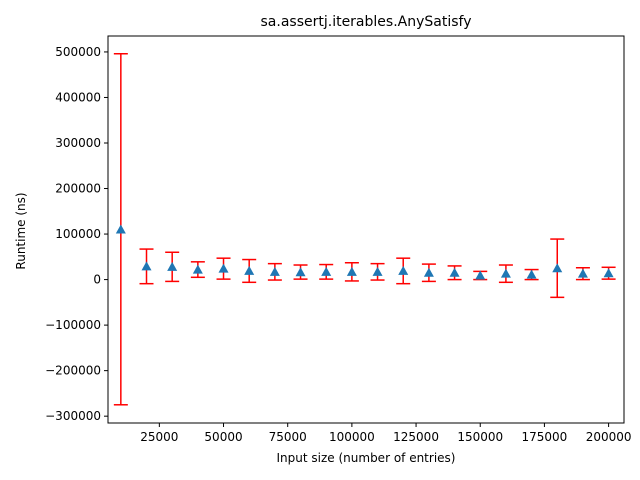 Image resolution: width=640 pixels, height=480 pixels. Describe the element at coordinates (159, 437) in the screenshot. I see `x-tick-label: 25000` at that location.